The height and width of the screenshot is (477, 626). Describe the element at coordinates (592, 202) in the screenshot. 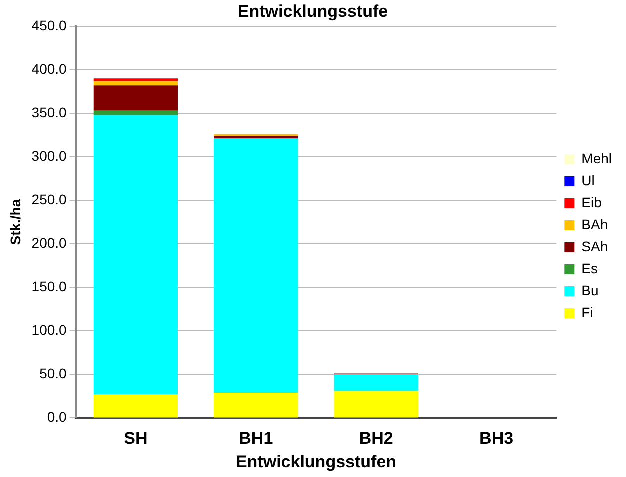

I see `legend-label: Eib` at that location.